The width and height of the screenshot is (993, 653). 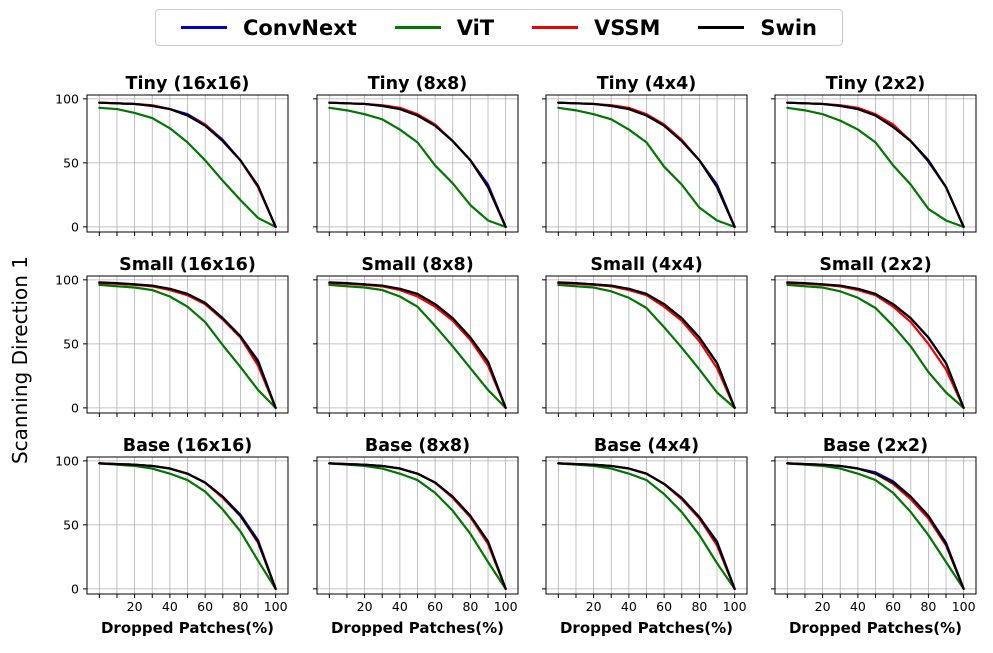 I want to click on chart-base-16x16-title: Base (16x16), so click(x=188, y=446).